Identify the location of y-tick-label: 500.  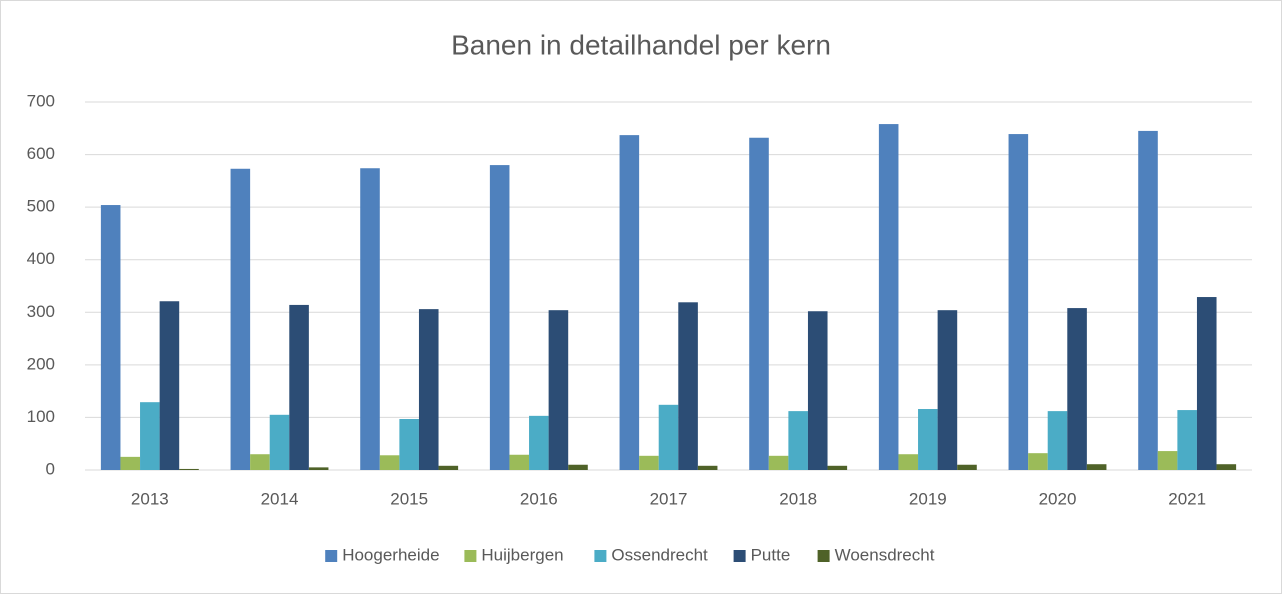
(41, 206).